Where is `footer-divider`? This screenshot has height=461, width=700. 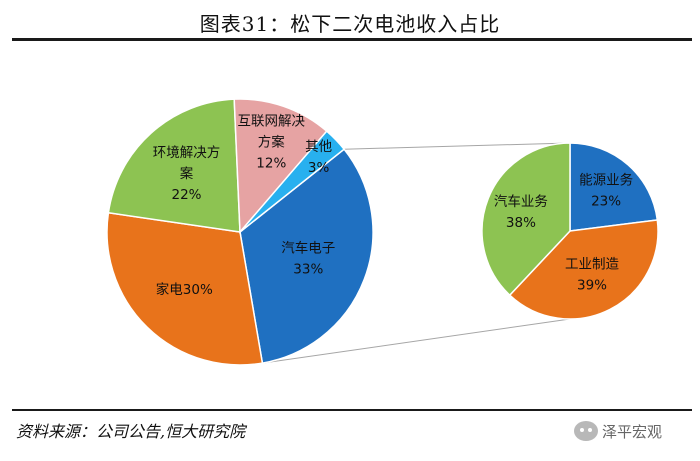
footer-divider is located at coordinates (352, 410).